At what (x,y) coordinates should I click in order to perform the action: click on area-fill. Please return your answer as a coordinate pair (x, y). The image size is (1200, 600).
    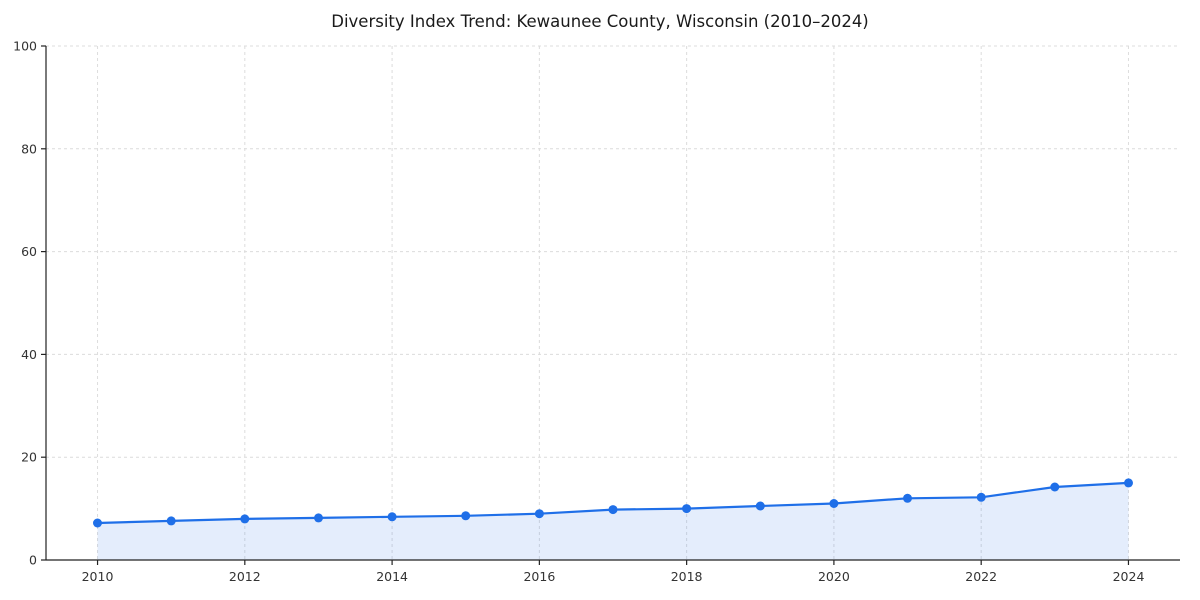
    Looking at the image, I should click on (613, 521).